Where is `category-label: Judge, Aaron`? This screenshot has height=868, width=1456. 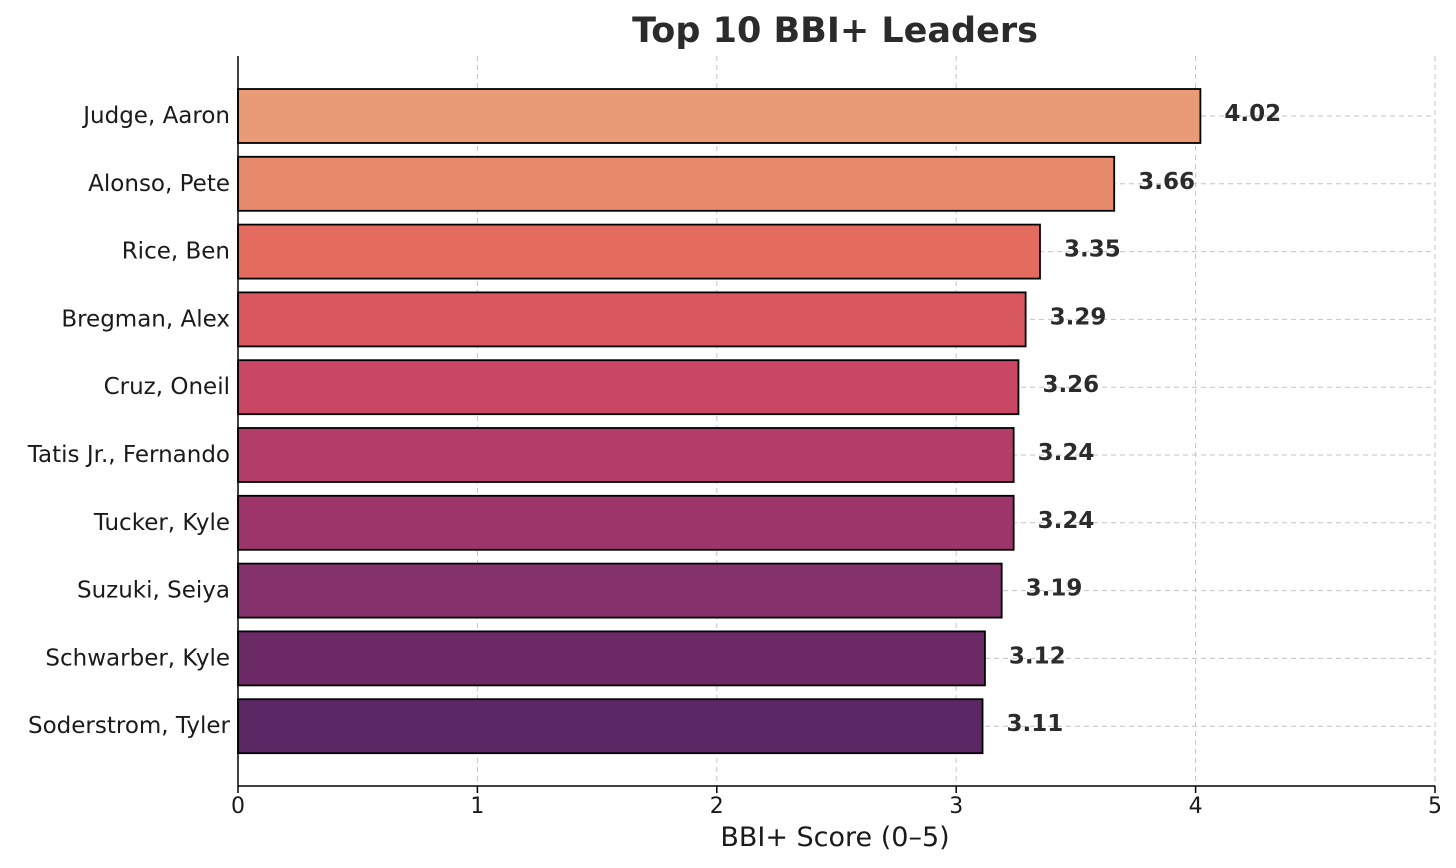
category-label: Judge, Aaron is located at coordinates (155, 116).